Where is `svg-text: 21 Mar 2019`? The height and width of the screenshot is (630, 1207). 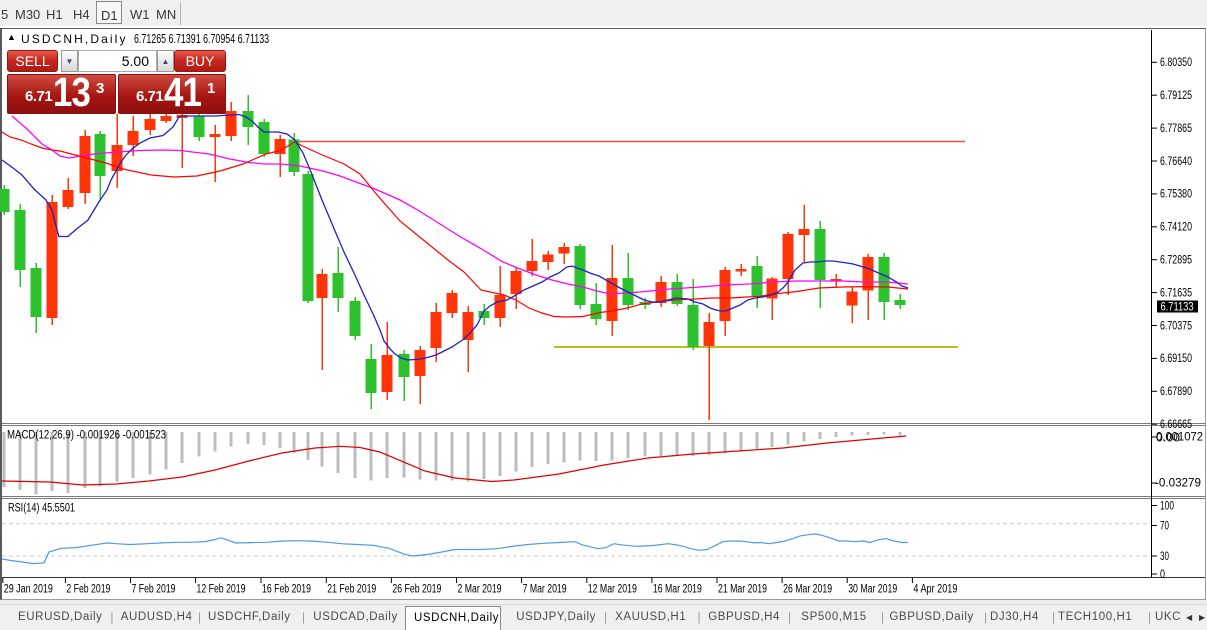
svg-text: 21 Mar 2019 is located at coordinates (742, 590).